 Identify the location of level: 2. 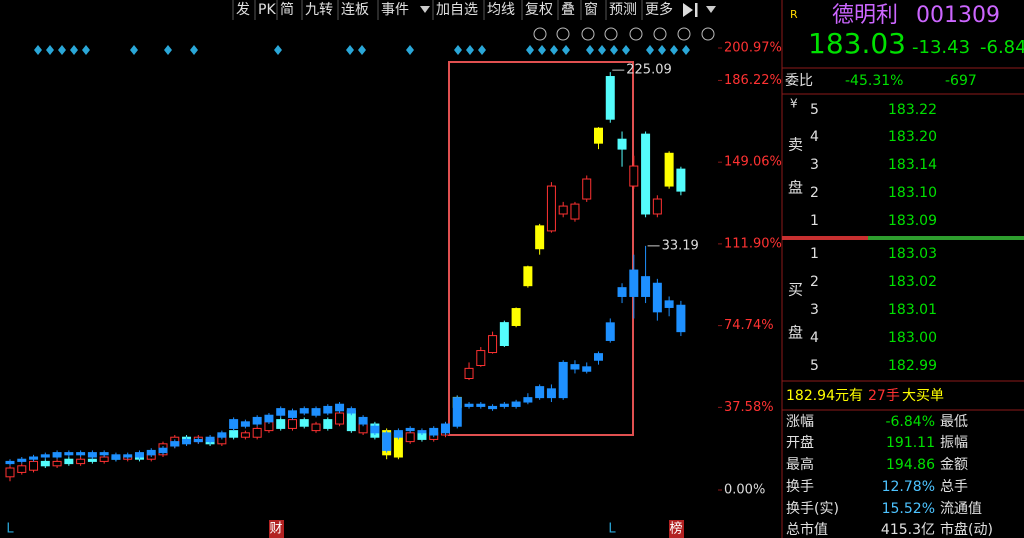
(814, 282).